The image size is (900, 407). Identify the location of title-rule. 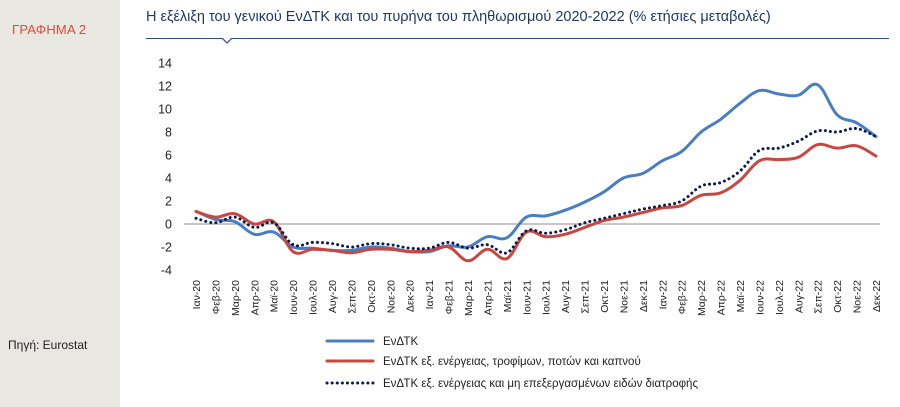
(517, 38).